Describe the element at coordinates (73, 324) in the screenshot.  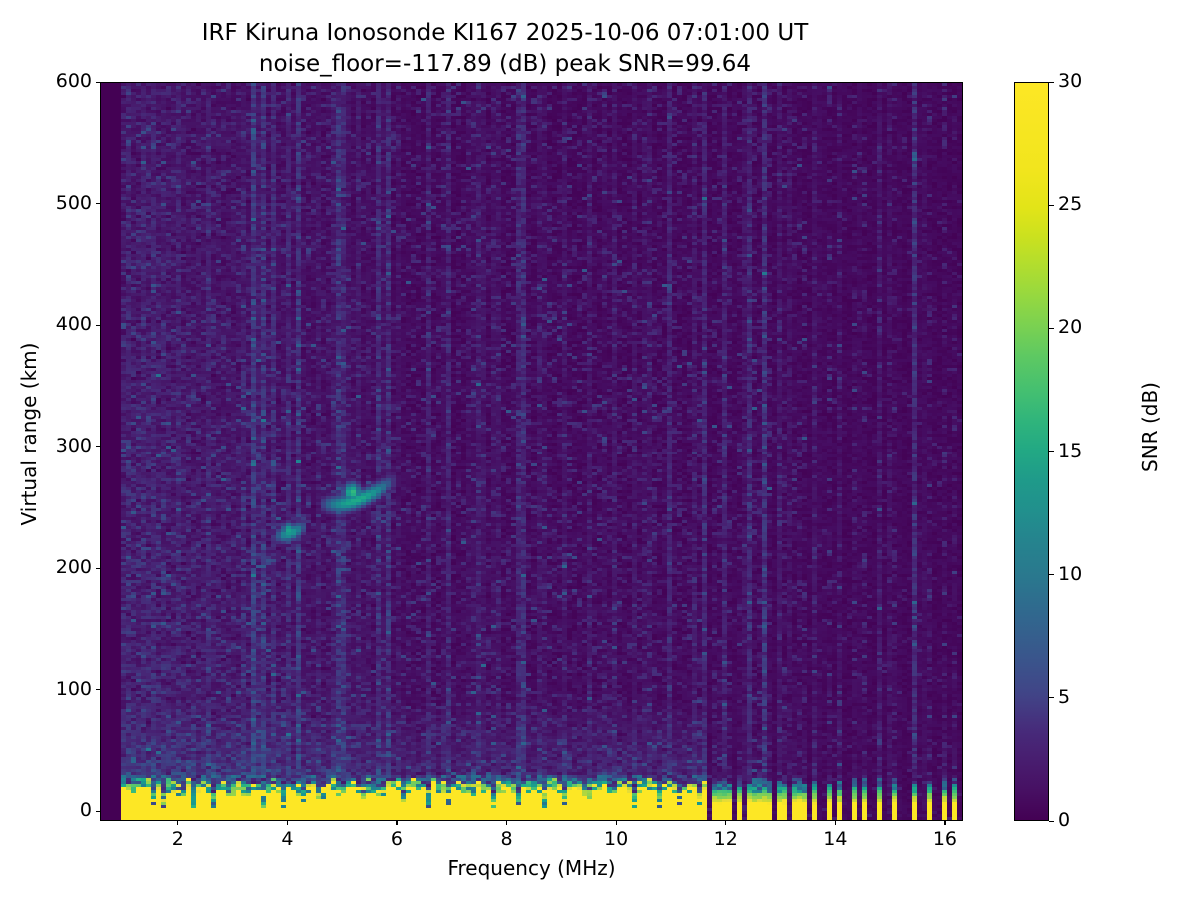
I see `y-tick-label: 400` at that location.